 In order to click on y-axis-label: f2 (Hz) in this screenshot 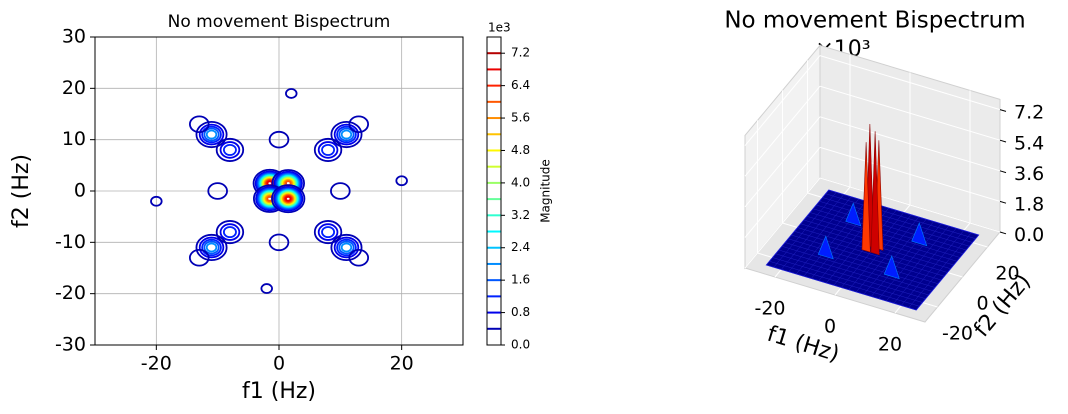, I will do `click(21, 191)`.